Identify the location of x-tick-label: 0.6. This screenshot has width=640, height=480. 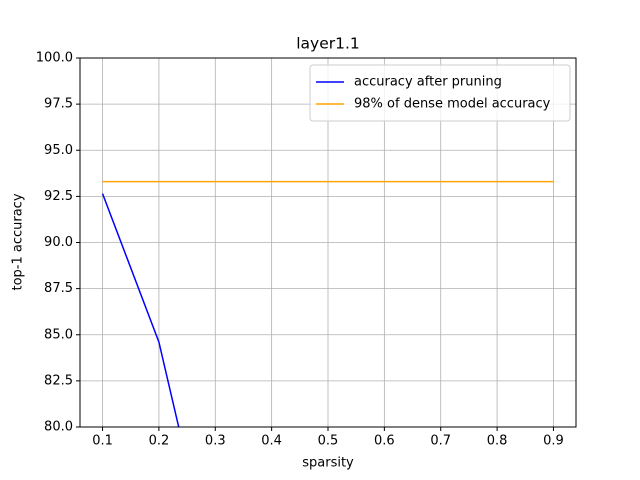
(384, 441).